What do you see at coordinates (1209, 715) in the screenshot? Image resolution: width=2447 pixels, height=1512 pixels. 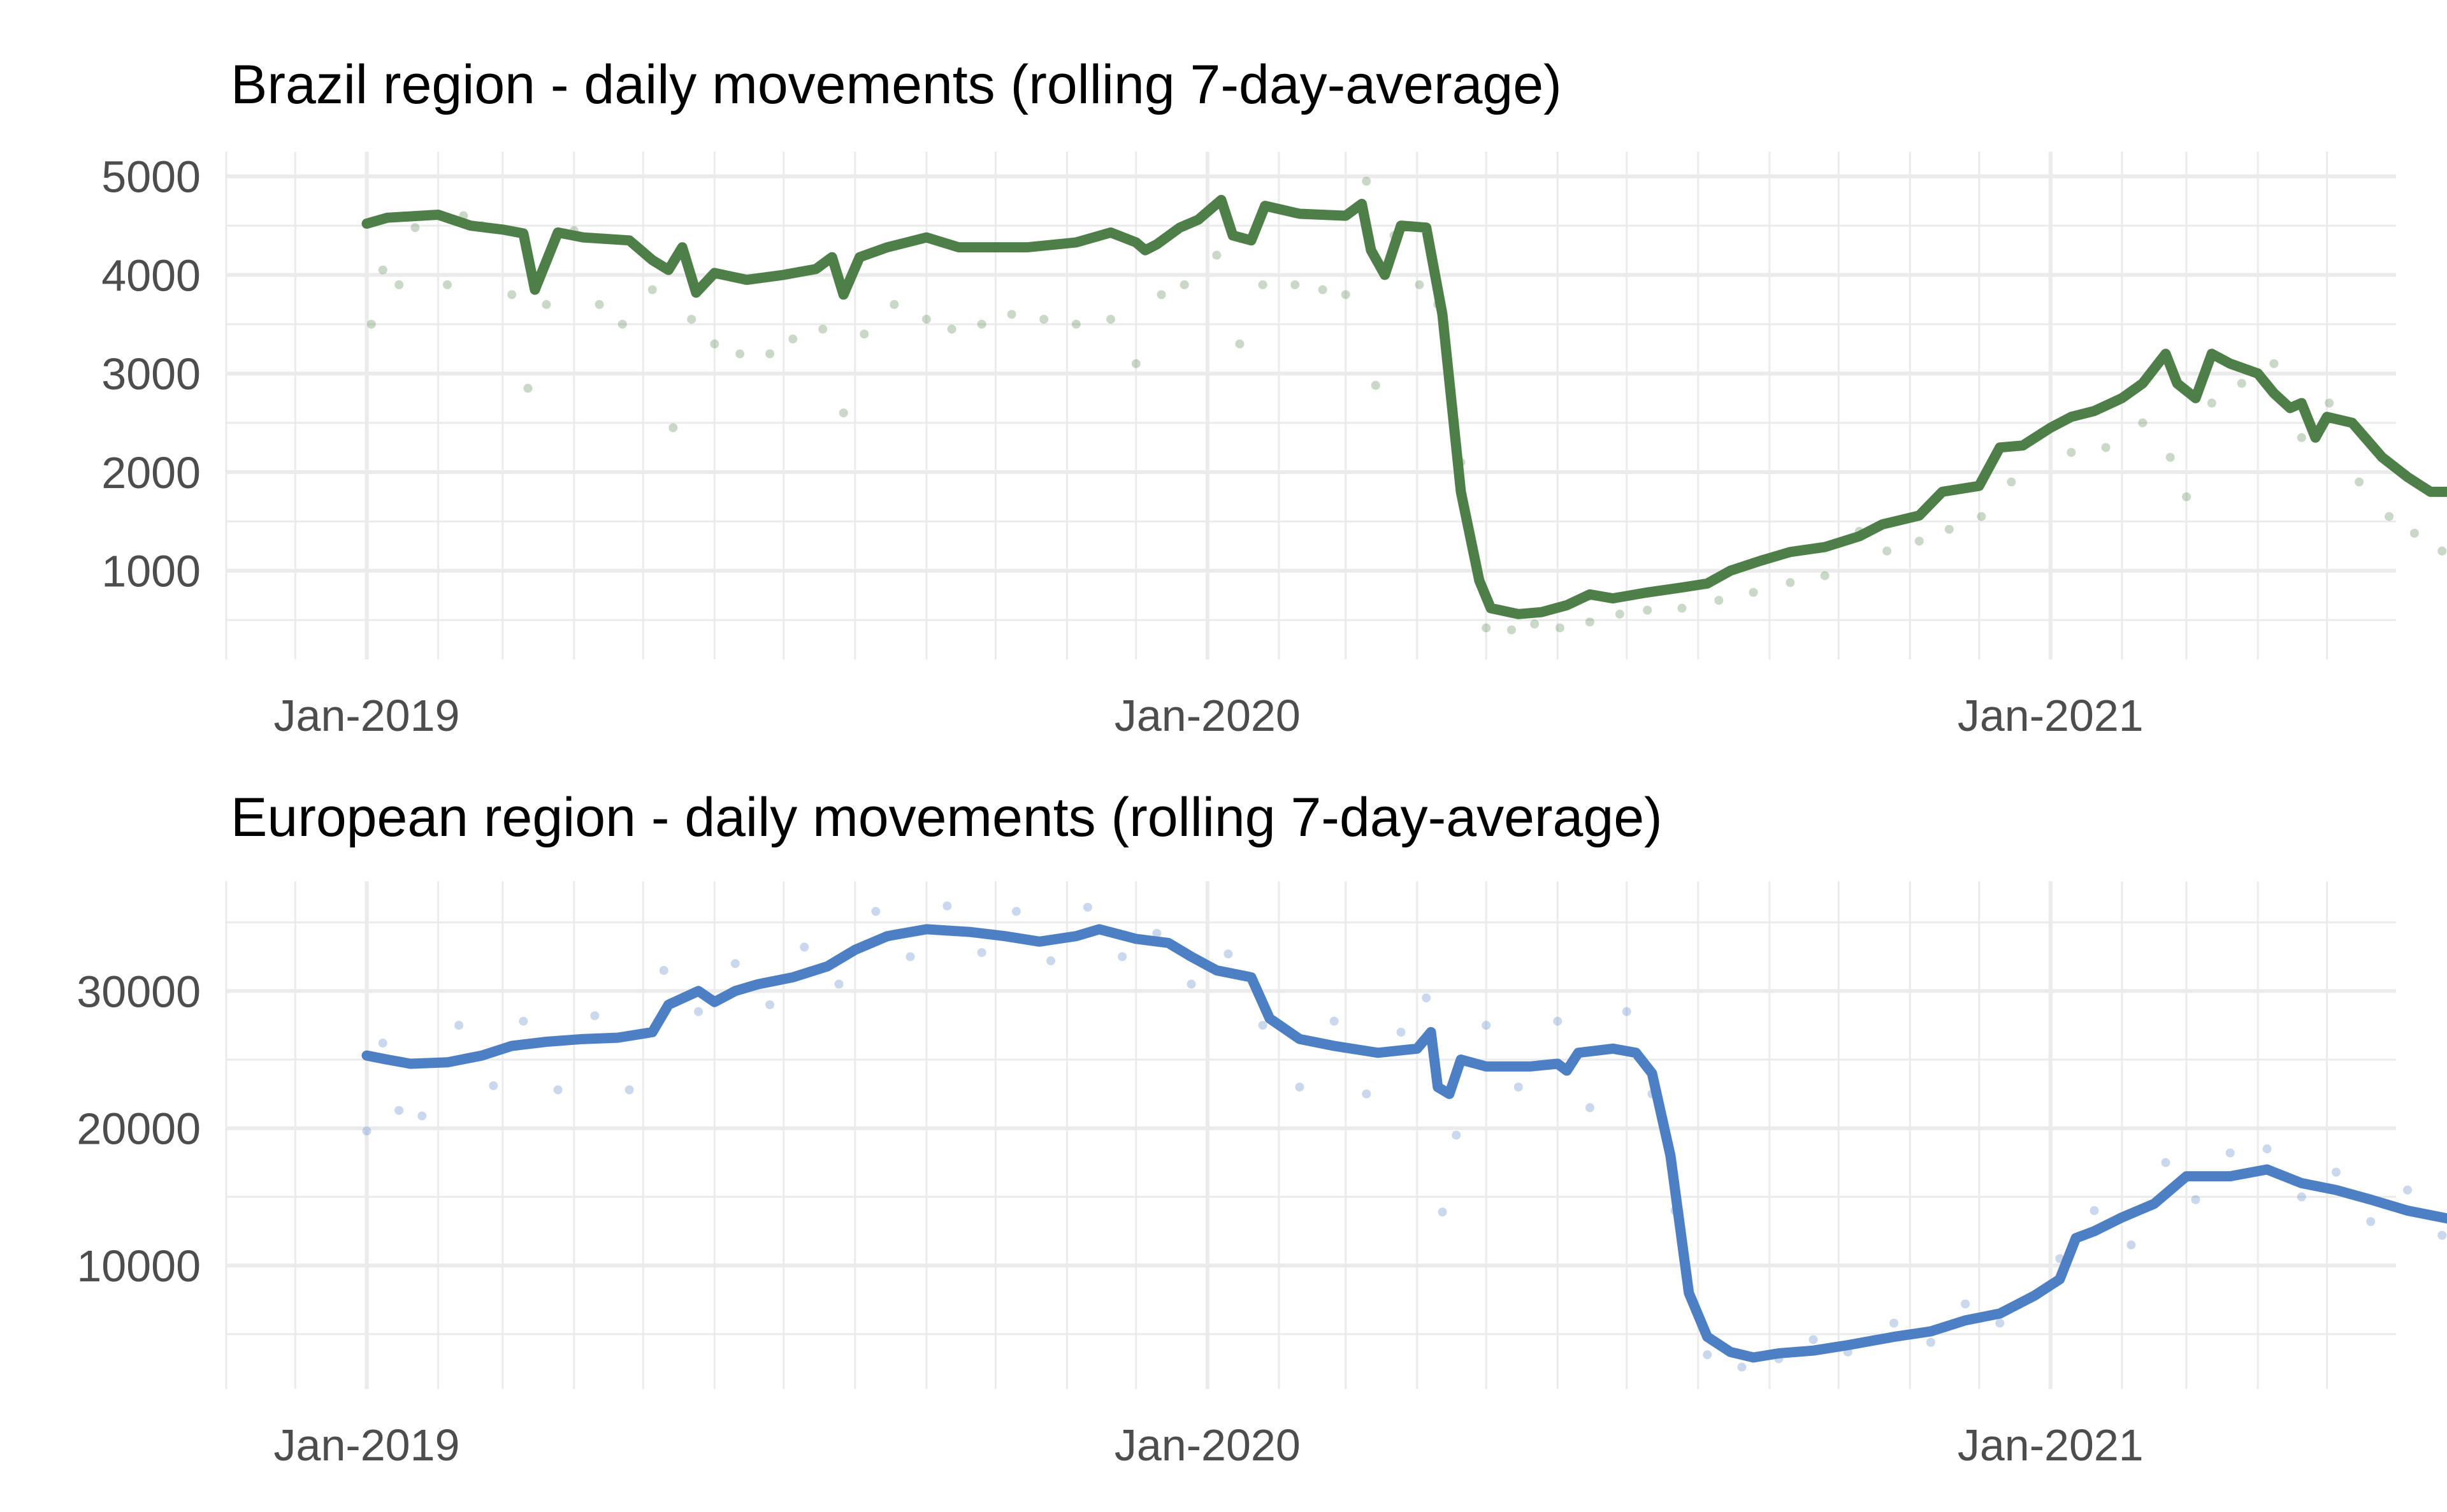 I see `brazil-x-tick-labels: Jan-2019 Jan-2020 Jan-2021` at bounding box center [1209, 715].